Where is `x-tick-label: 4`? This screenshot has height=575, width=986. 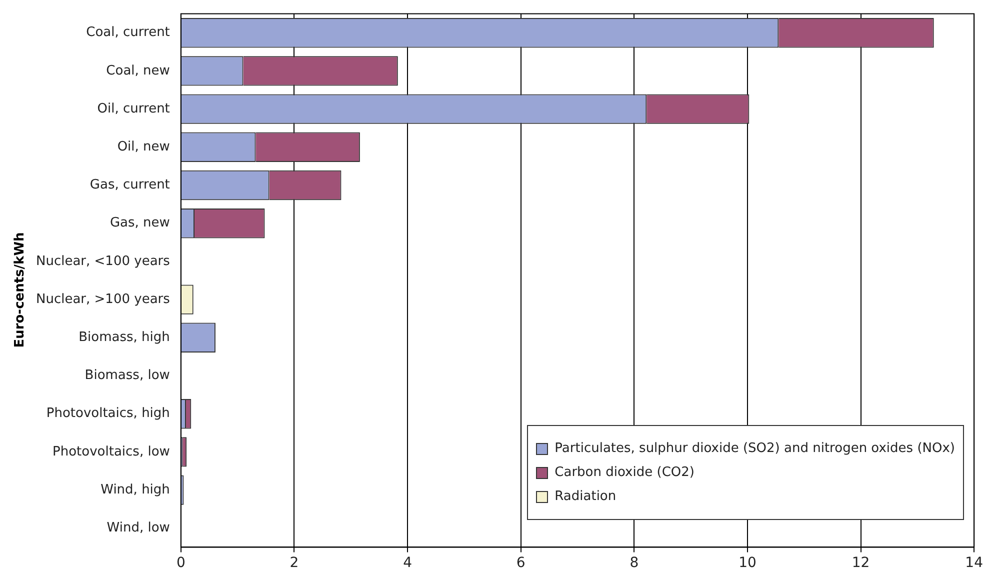
x-tick-label: 4 is located at coordinates (407, 563).